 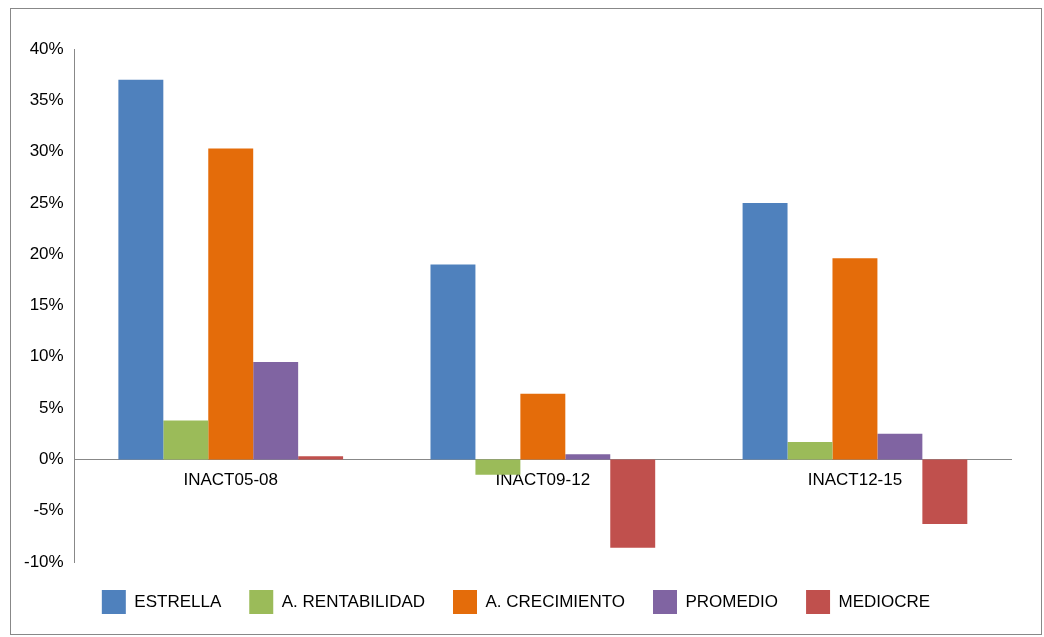 I want to click on y-tick-label: 20%, so click(x=46, y=253).